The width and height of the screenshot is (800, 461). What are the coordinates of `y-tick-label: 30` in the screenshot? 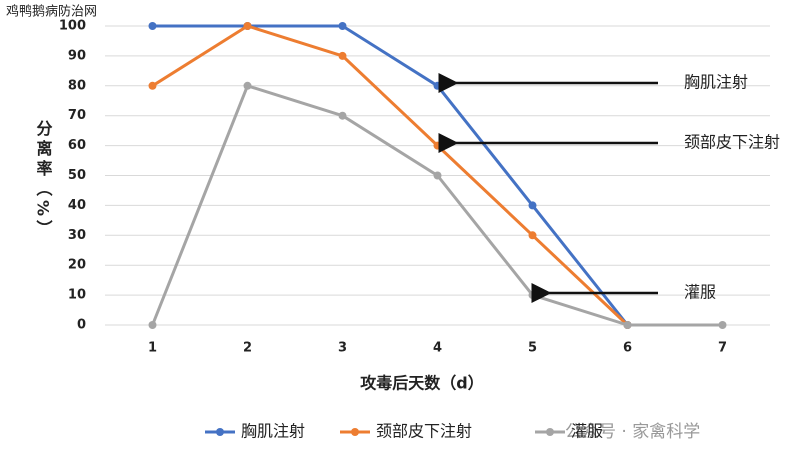 It's located at (77, 235).